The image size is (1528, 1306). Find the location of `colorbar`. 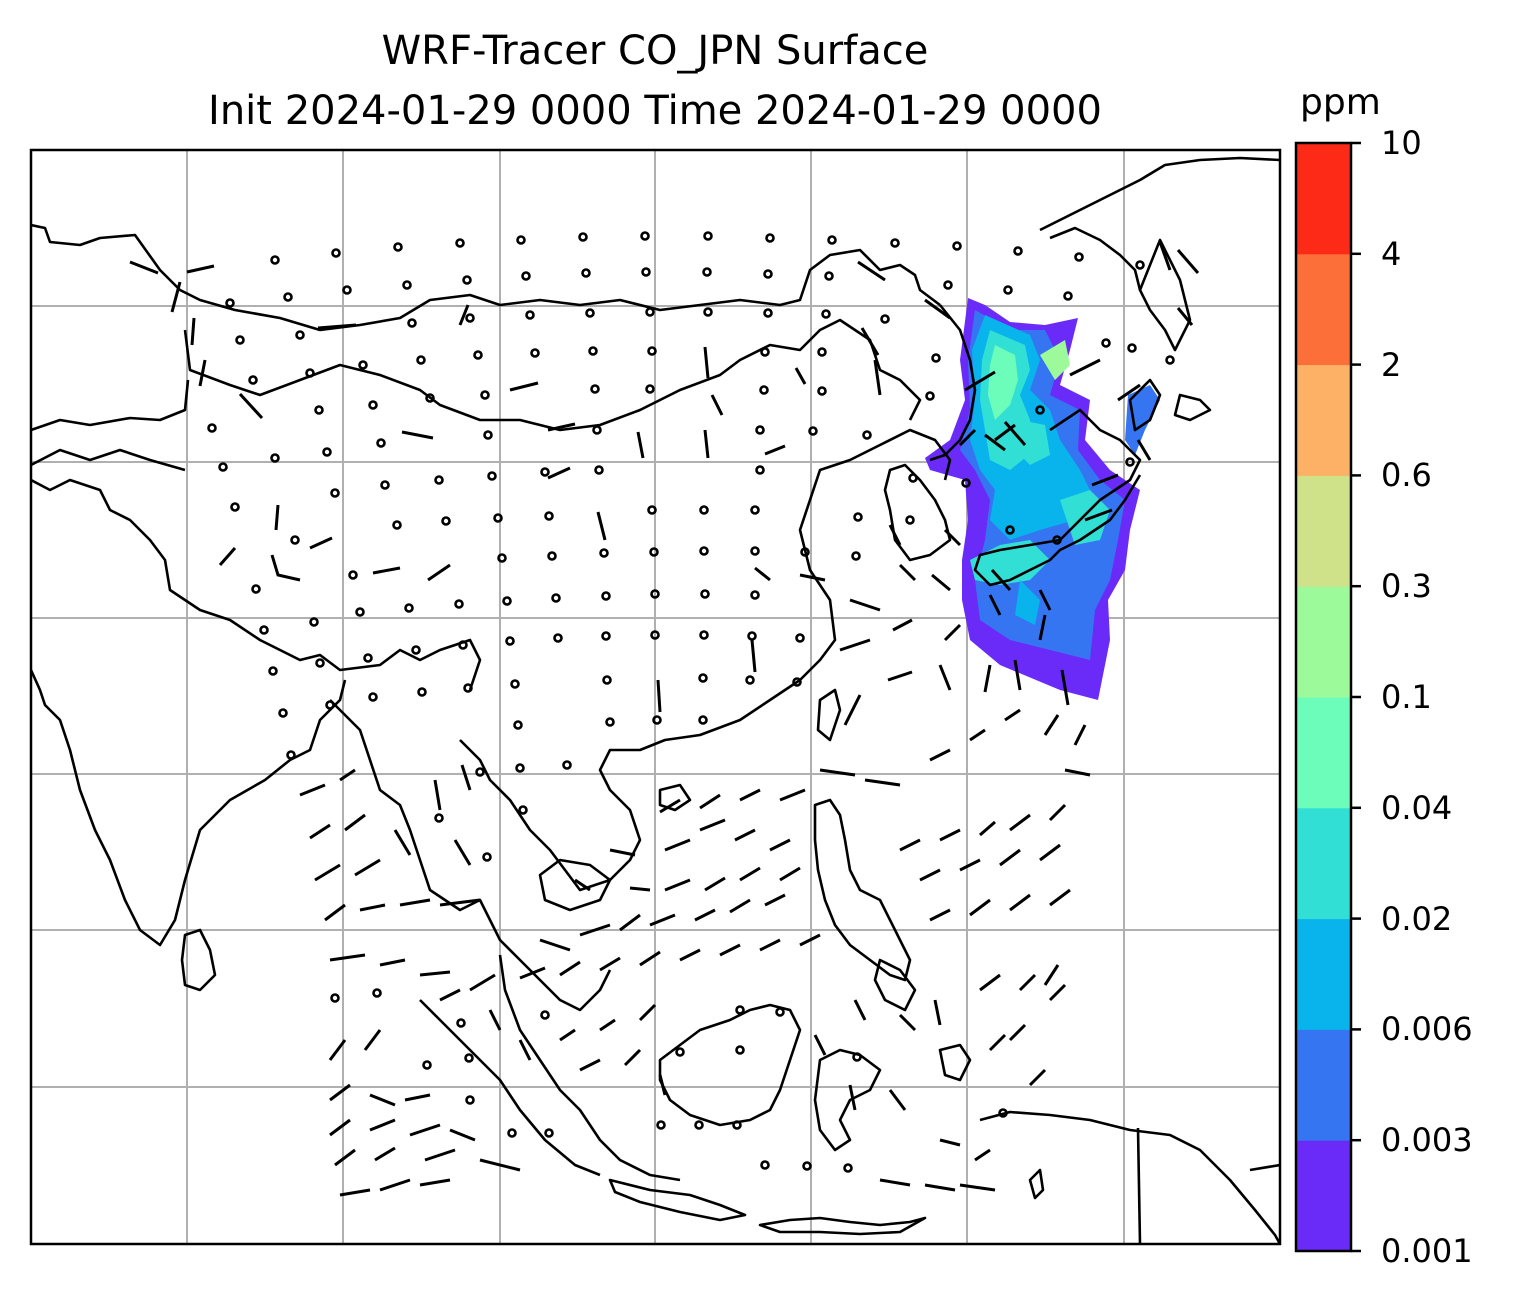

colorbar is located at coordinates (1327, 697).